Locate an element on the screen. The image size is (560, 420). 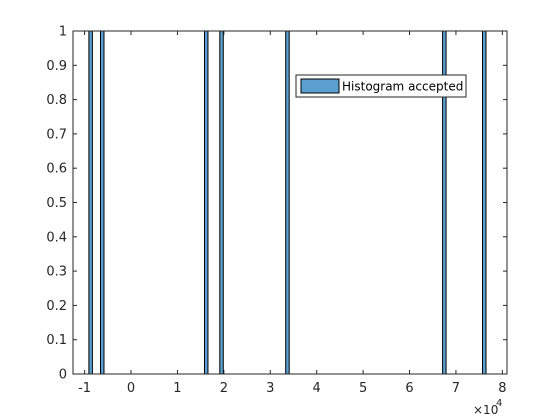
x-tick-label-8: 7 is located at coordinates (456, 388).